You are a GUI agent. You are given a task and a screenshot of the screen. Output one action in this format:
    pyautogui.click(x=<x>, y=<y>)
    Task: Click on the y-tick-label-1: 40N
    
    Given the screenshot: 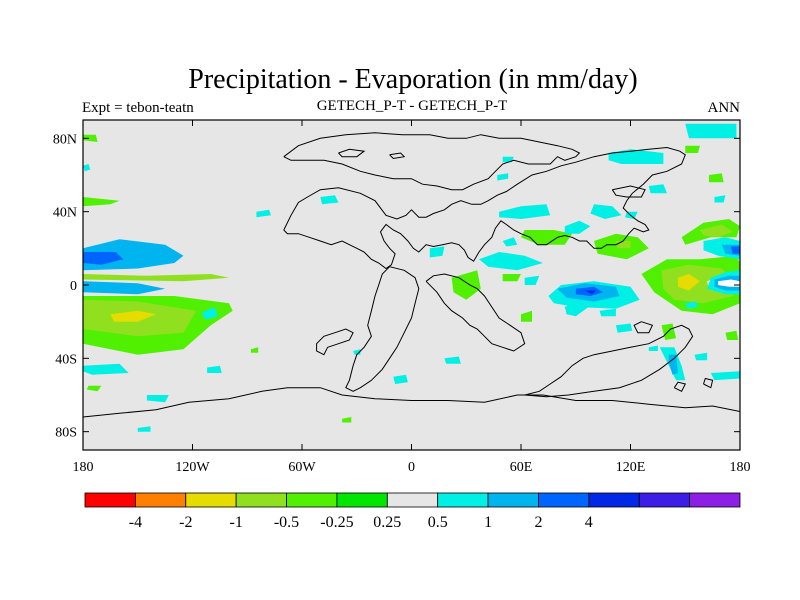 What is the action you would take?
    pyautogui.click(x=65, y=213)
    